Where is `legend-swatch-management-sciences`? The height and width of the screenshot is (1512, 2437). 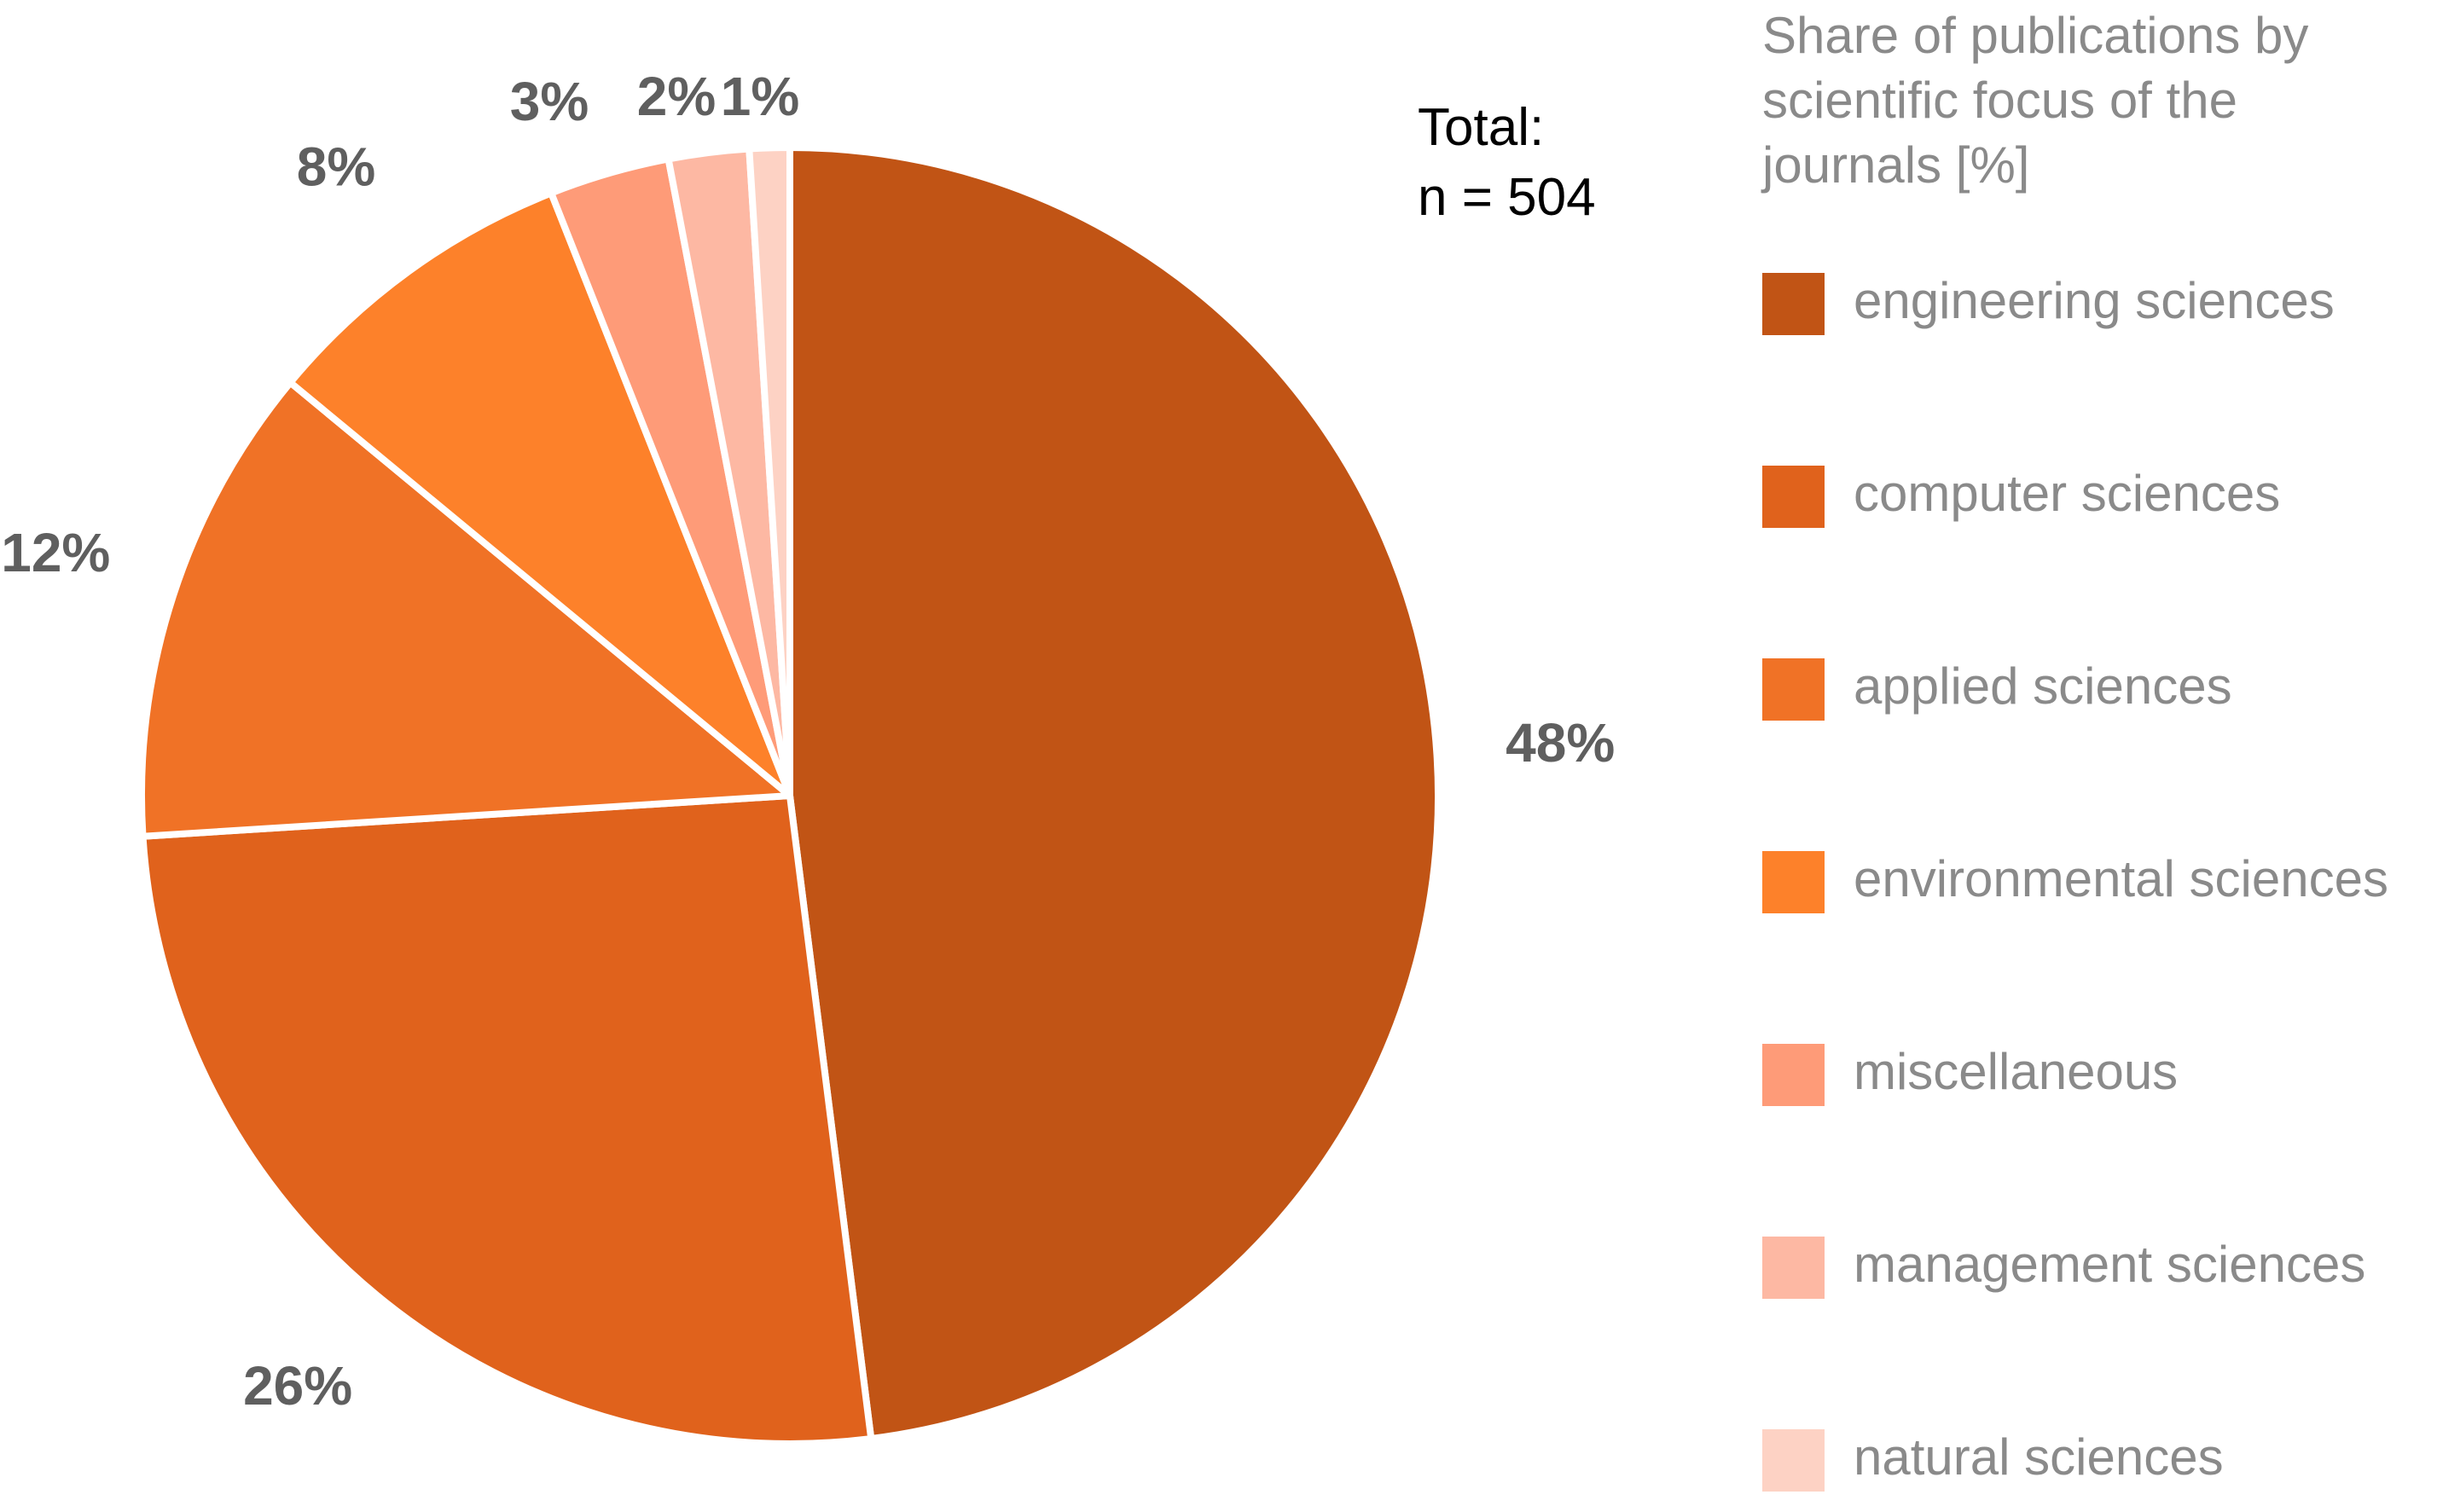
legend-swatch-management-sciences is located at coordinates (1793, 1268).